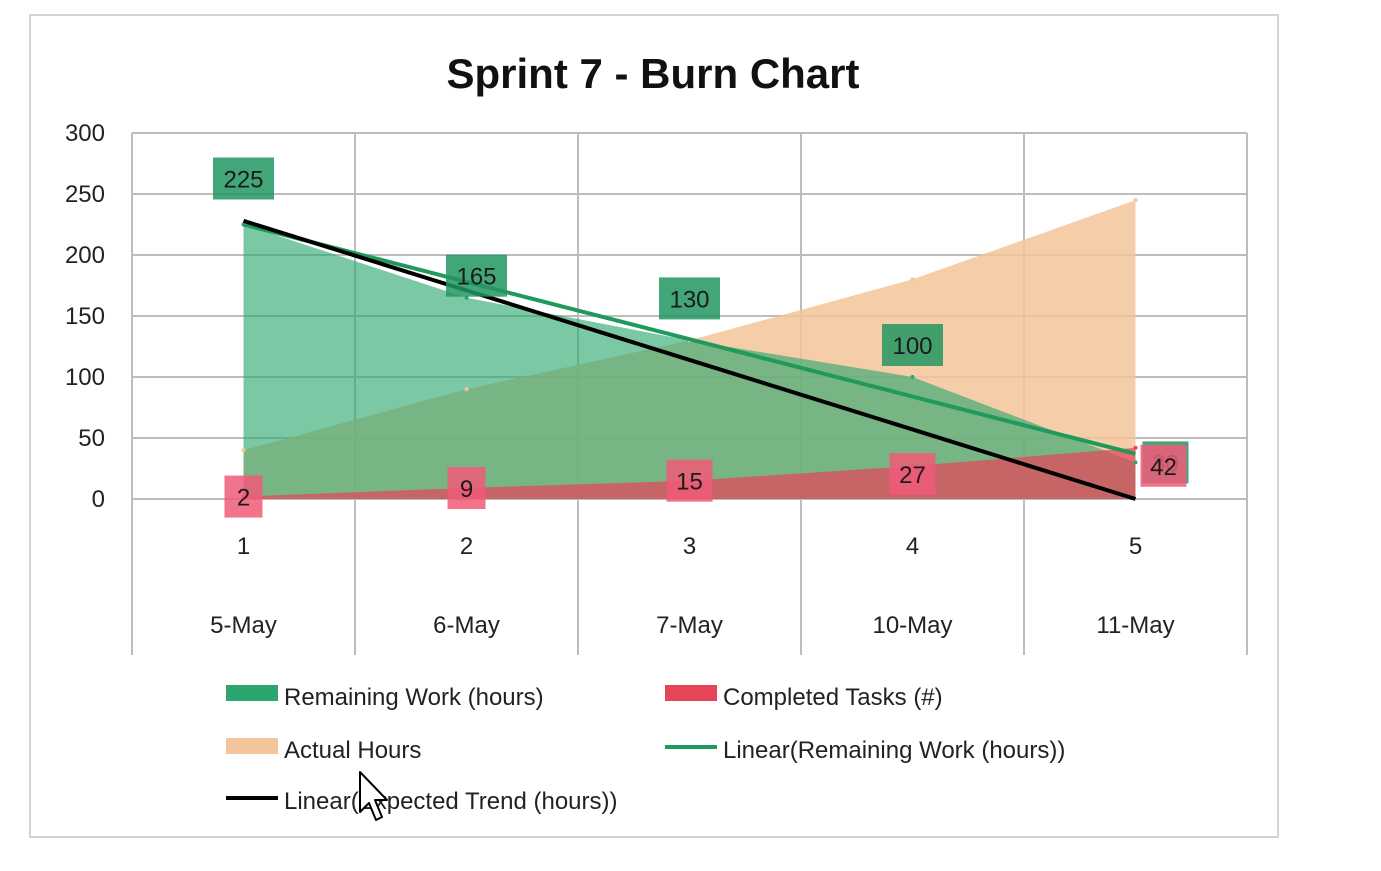  I want to click on data-label-completed-tasks: 42, so click(1163, 467).